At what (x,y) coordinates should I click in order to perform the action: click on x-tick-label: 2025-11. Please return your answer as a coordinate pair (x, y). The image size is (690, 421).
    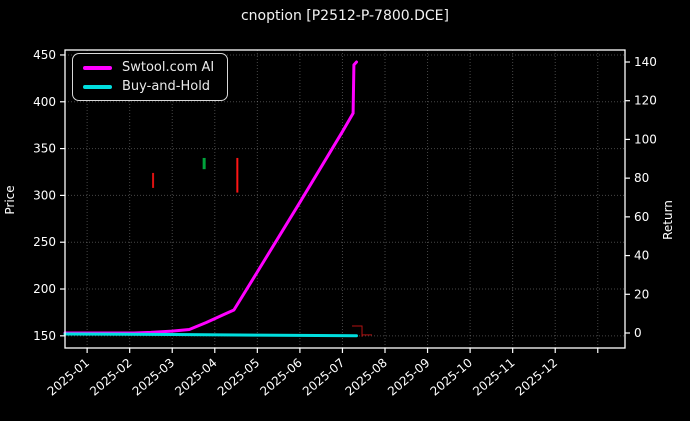
    Looking at the image, I should click on (493, 377).